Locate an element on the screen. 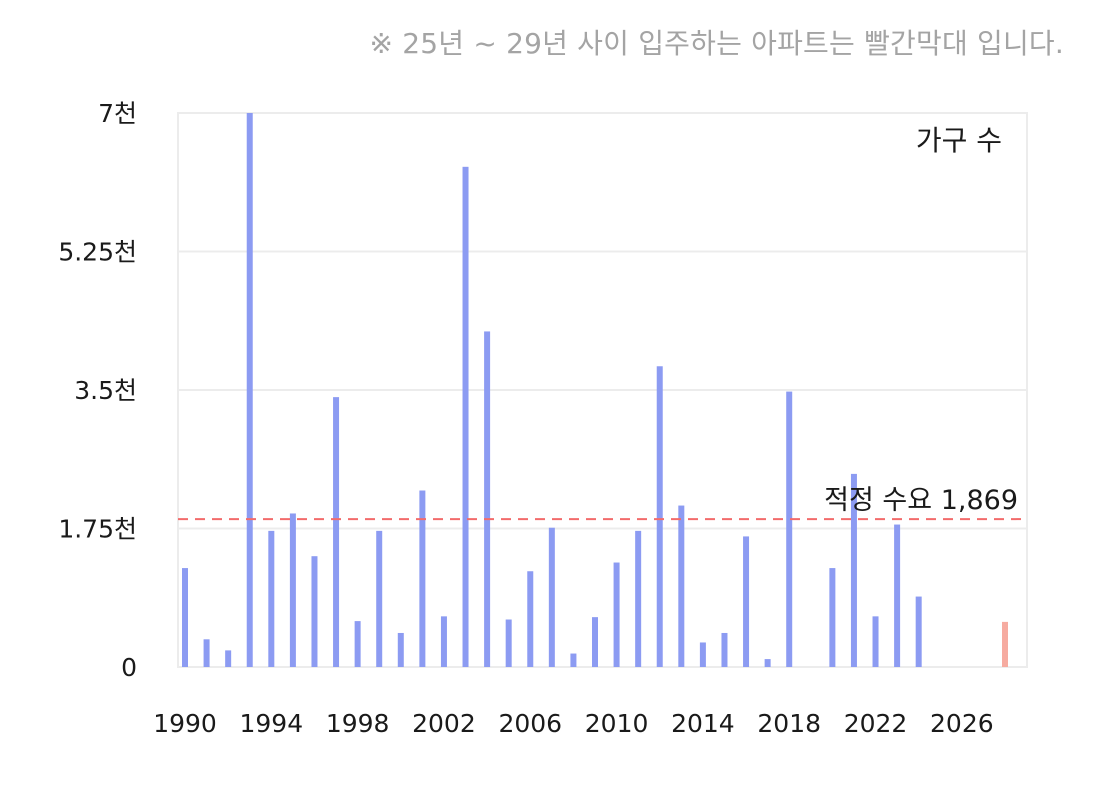 This screenshot has height=786, width=1112. y-tick-label: 1.75천 is located at coordinates (97, 529).